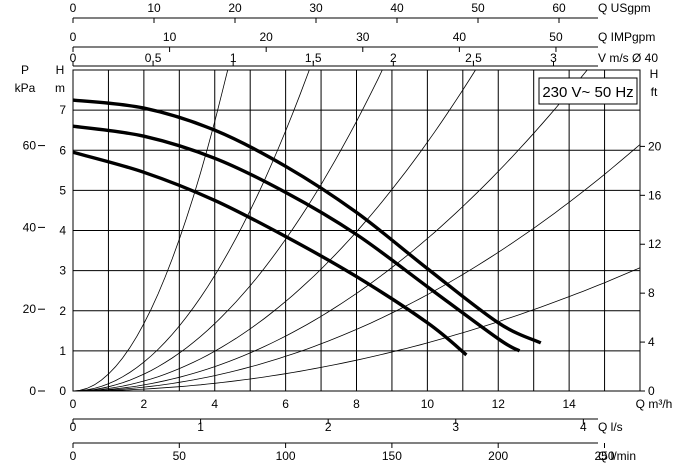  Describe the element at coordinates (604, 456) in the screenshot. I see `secondary-axis-tick-label: 250` at that location.